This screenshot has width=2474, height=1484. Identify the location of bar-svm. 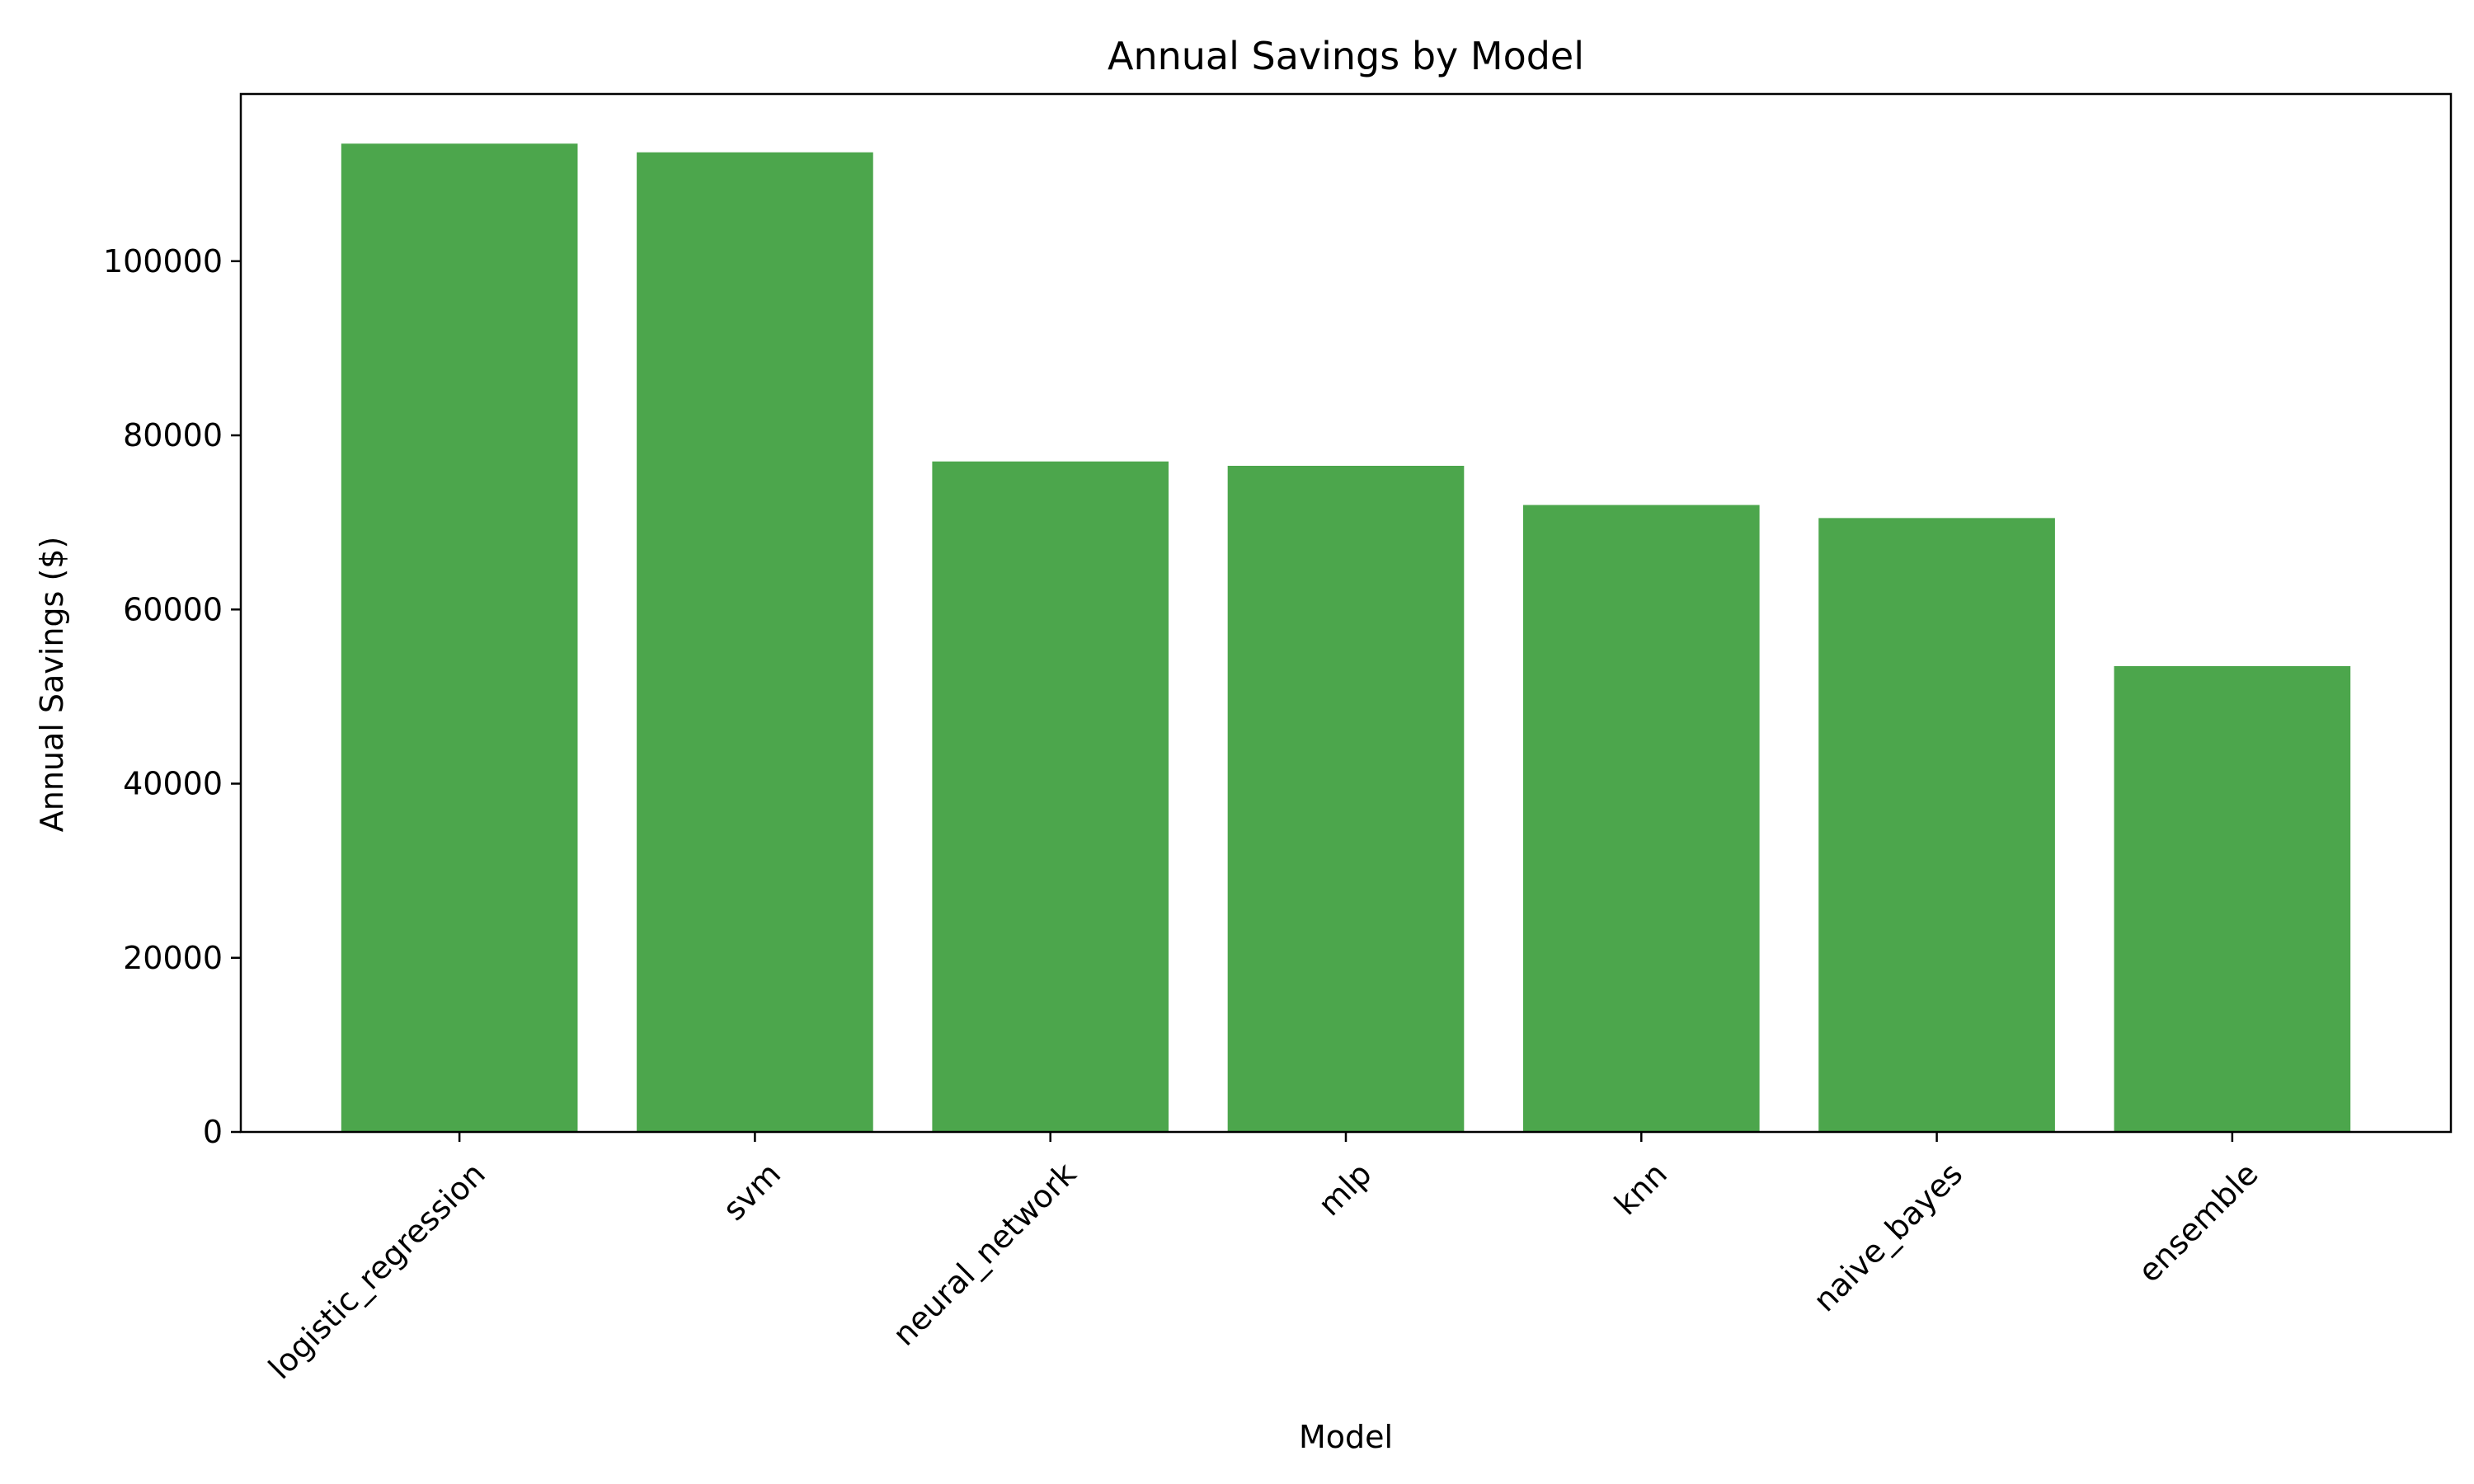
(755, 642).